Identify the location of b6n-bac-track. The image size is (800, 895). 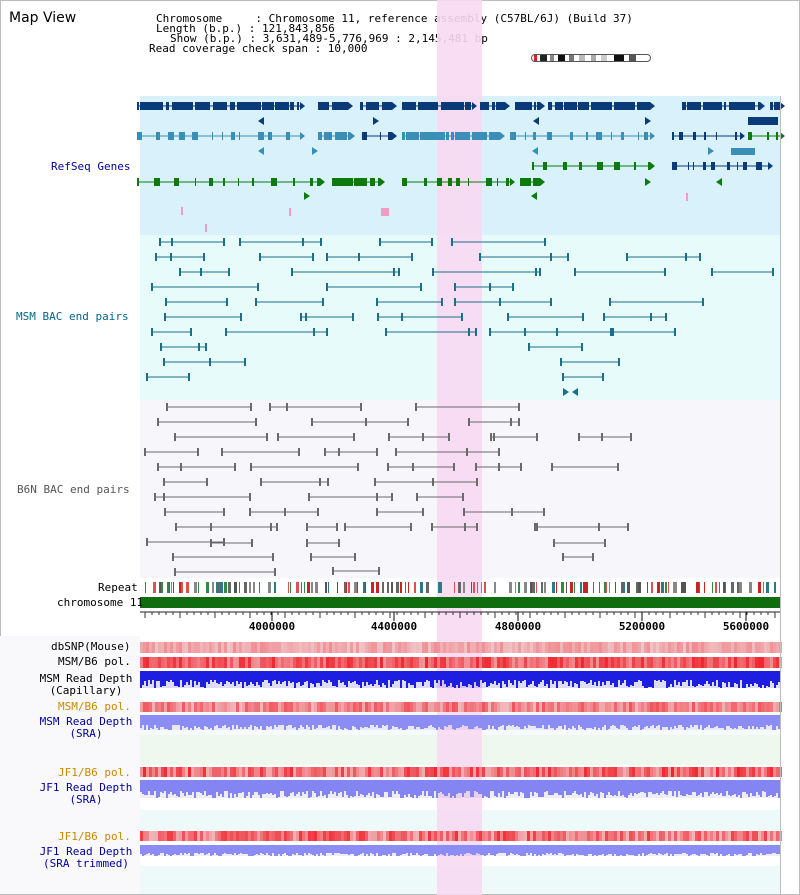
(388, 489).